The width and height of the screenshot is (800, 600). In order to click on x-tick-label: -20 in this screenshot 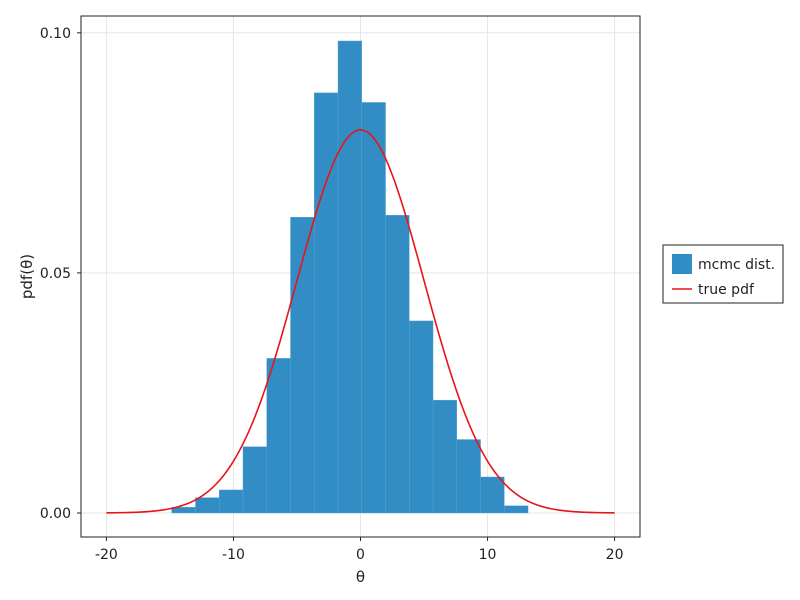, I will do `click(106, 555)`.